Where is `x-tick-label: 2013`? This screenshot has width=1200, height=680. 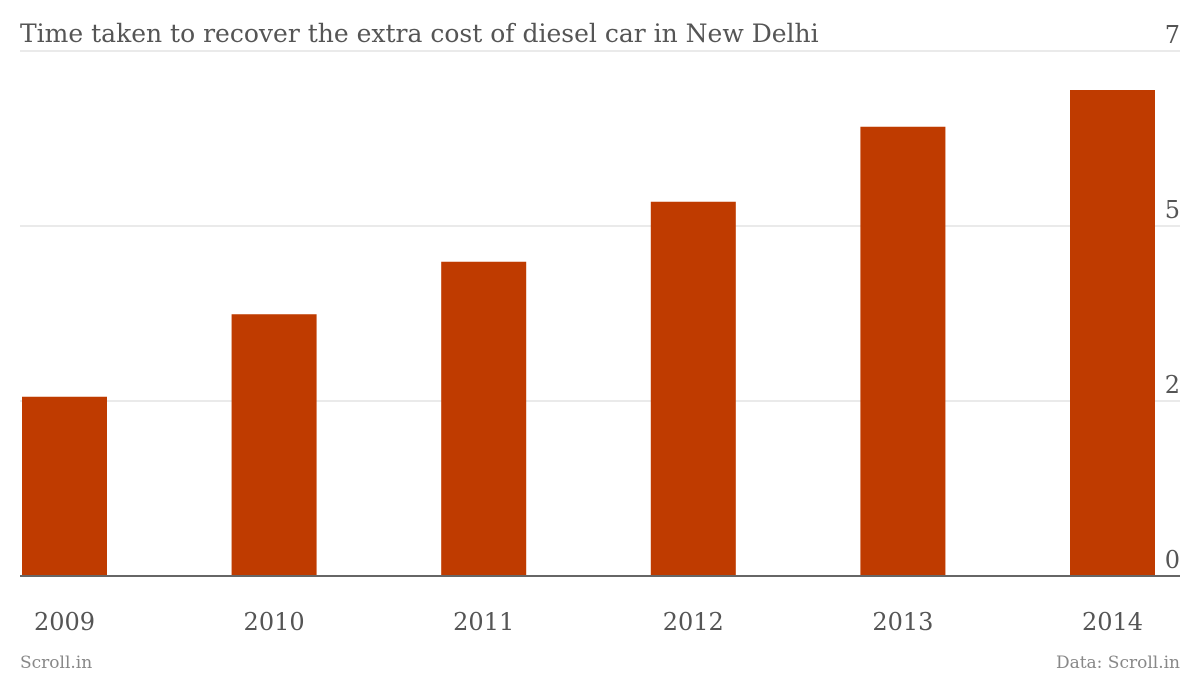 x-tick-label: 2013 is located at coordinates (902, 622).